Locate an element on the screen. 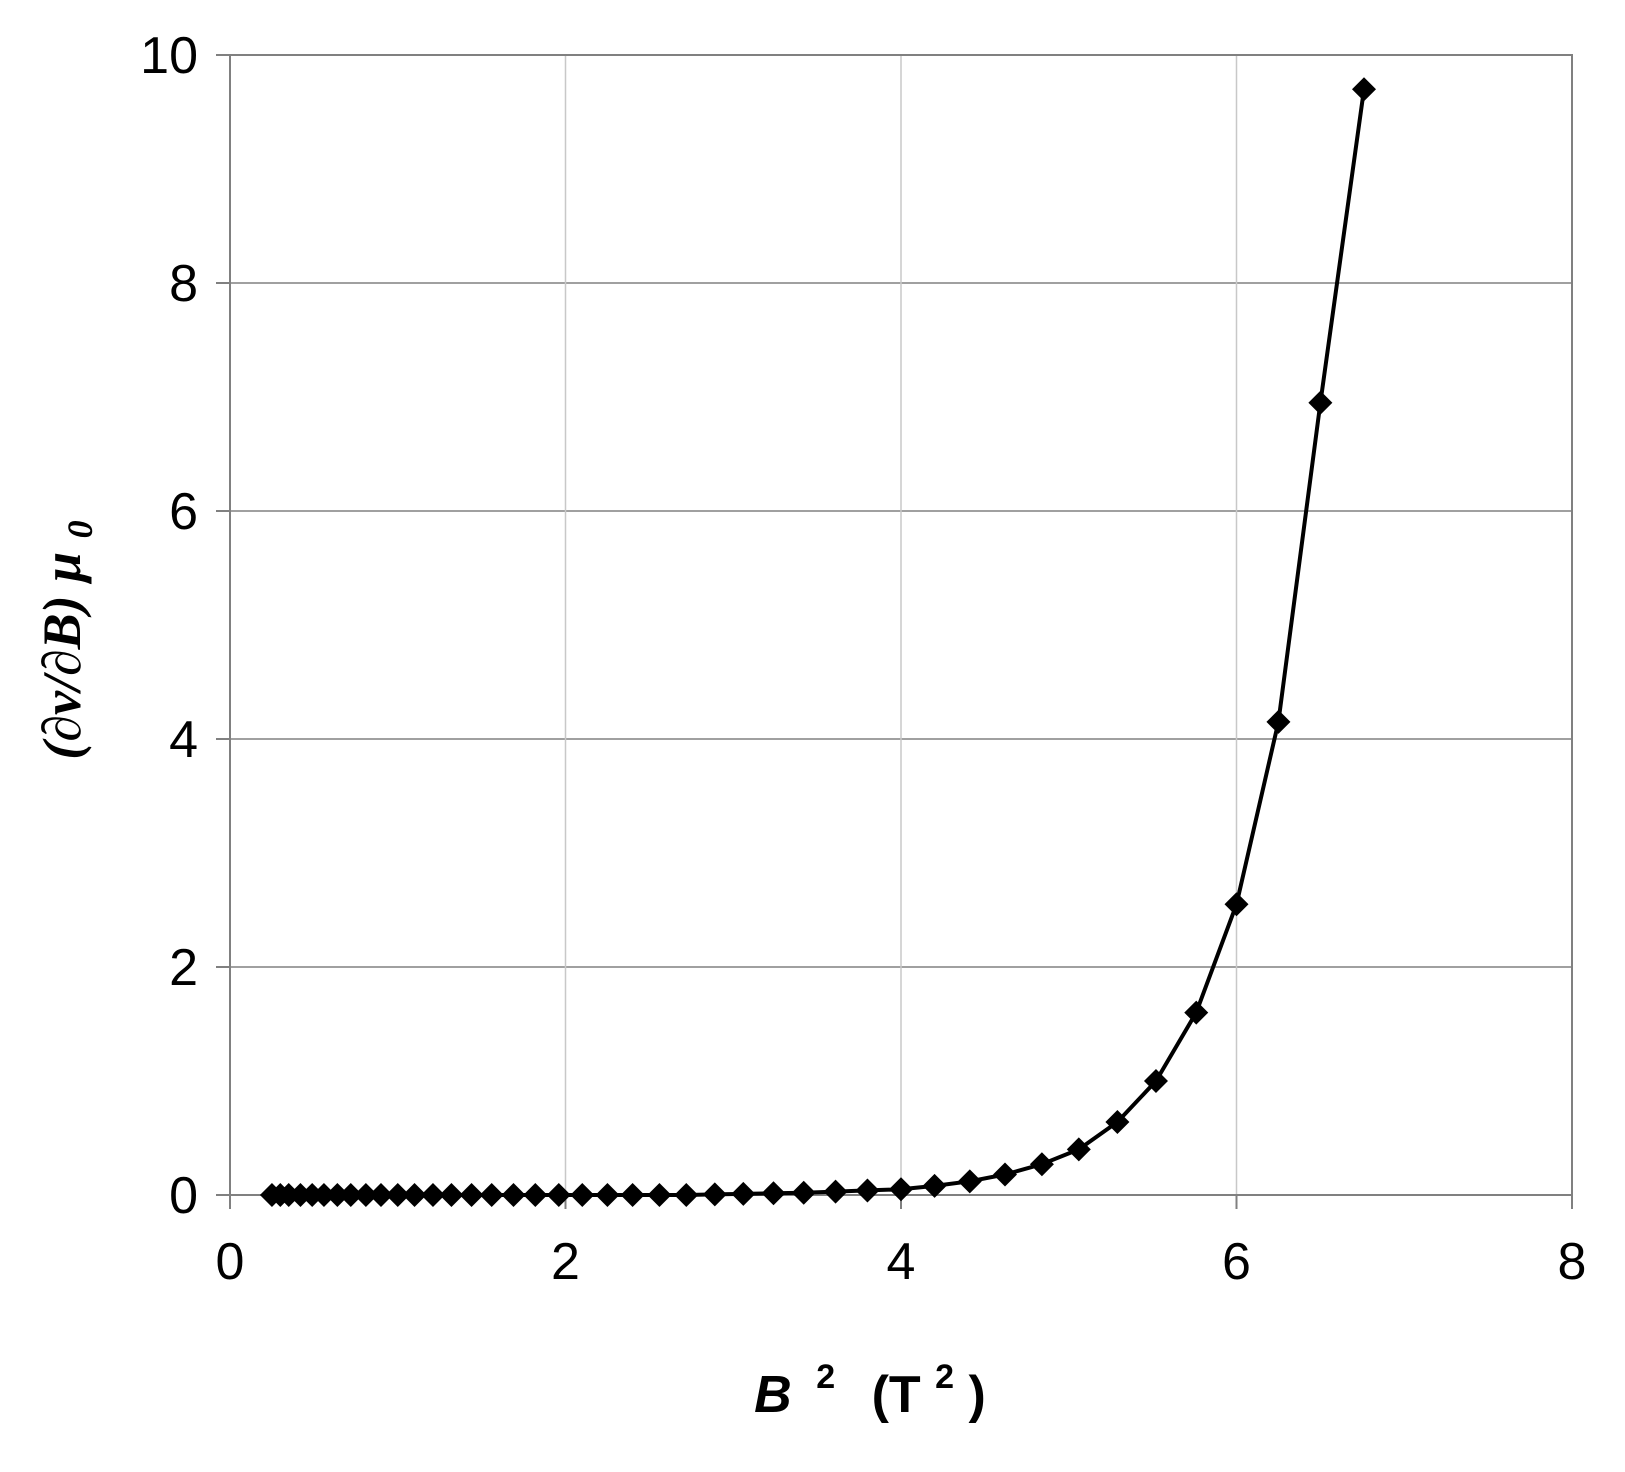  x-tick-label: 6 is located at coordinates (1236, 1262).